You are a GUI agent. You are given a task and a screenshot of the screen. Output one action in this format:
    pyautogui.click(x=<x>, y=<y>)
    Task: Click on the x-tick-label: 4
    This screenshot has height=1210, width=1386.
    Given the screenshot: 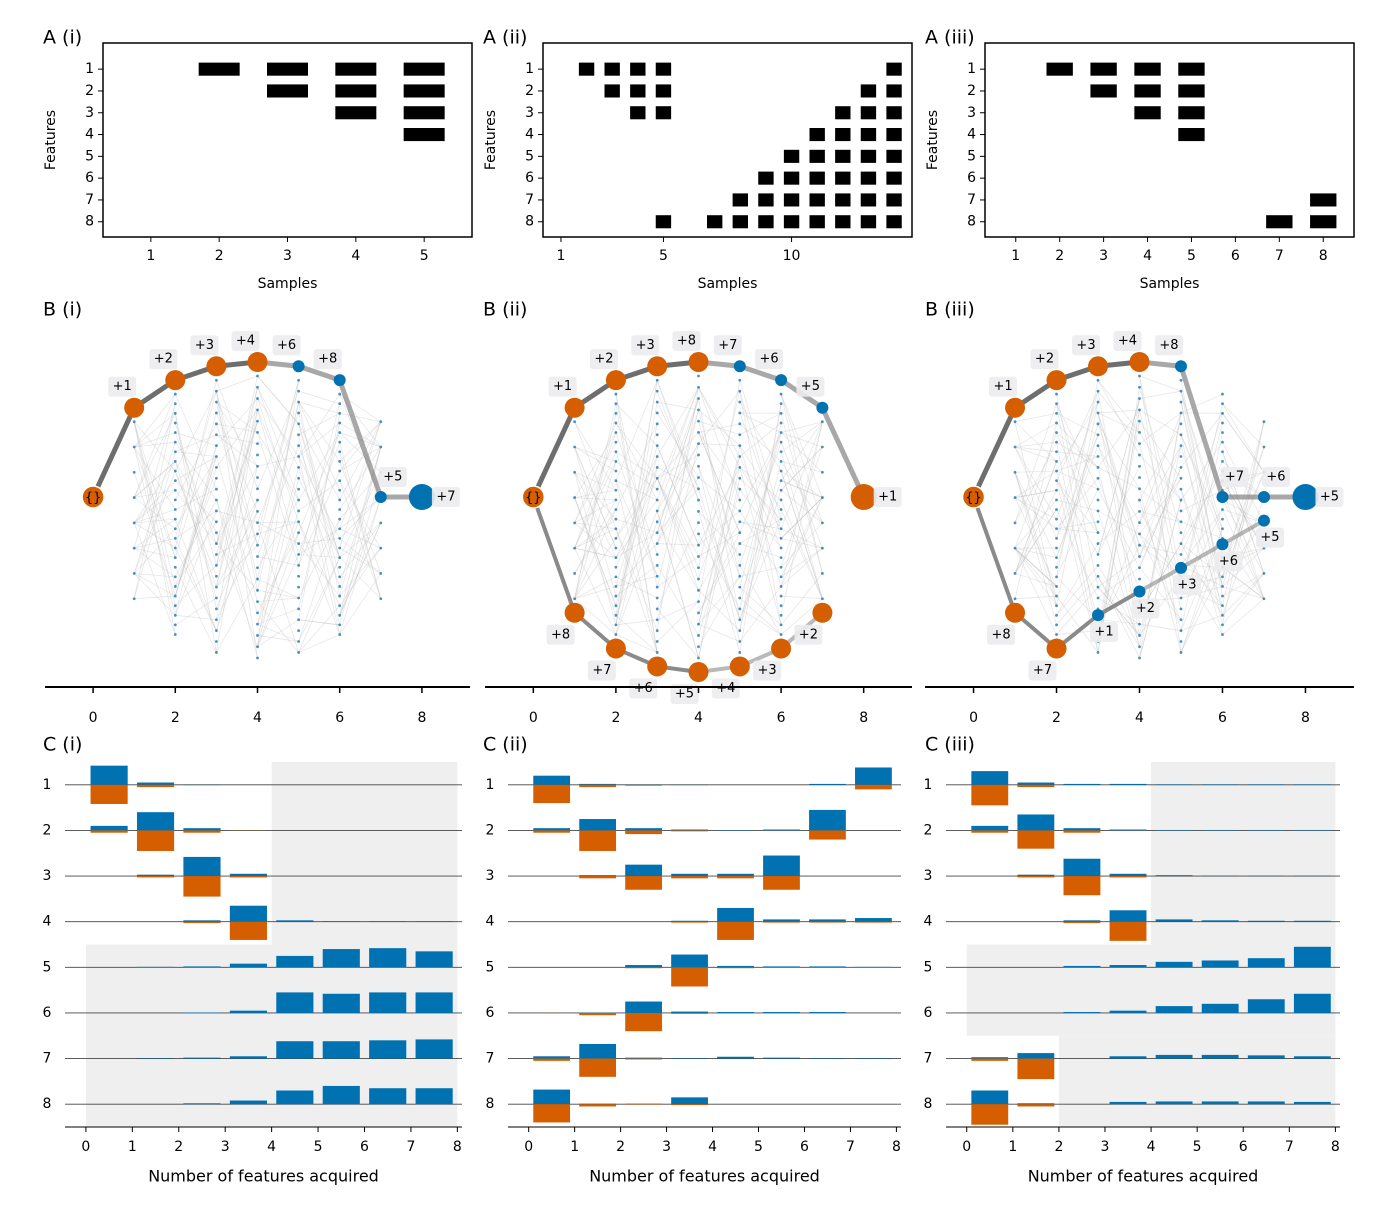 What is the action you would take?
    pyautogui.click(x=698, y=718)
    